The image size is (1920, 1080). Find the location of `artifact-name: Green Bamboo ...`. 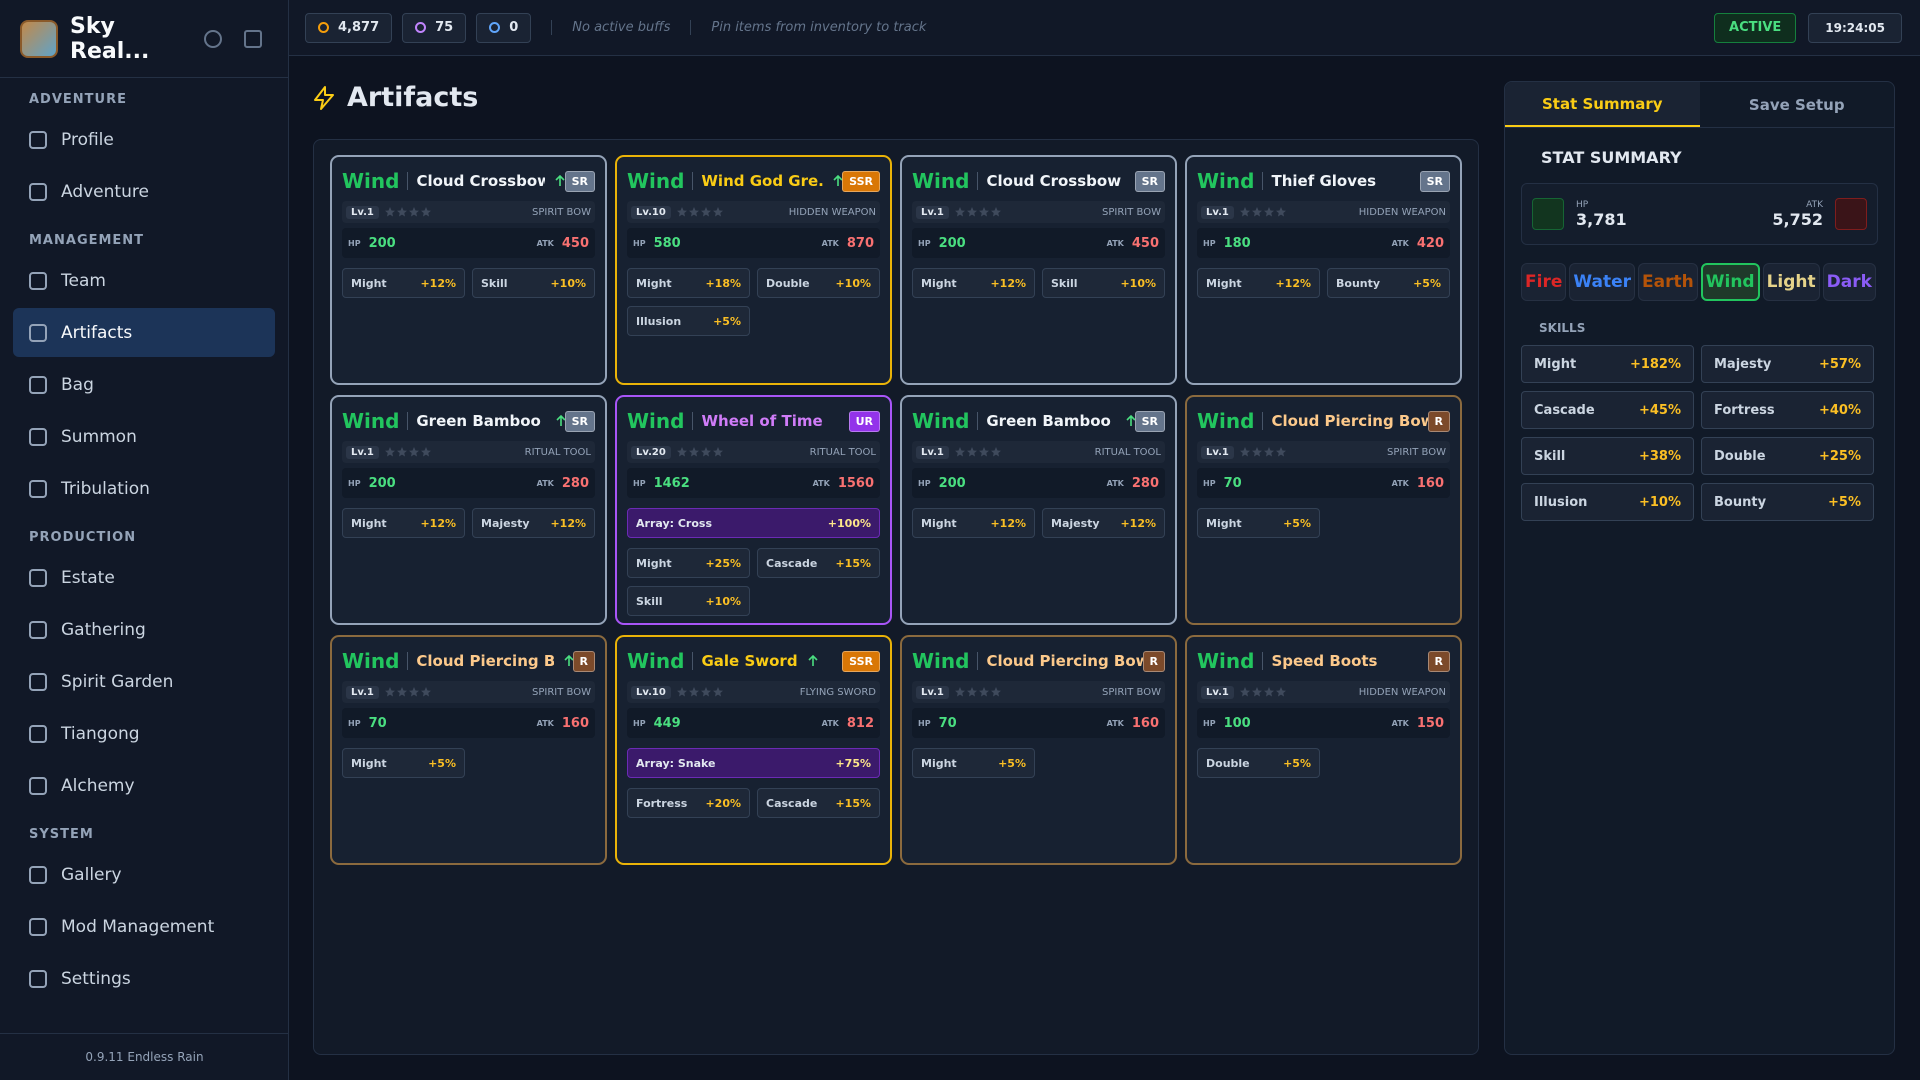

artifact-name: Green Bamboo ... is located at coordinates (480, 421).